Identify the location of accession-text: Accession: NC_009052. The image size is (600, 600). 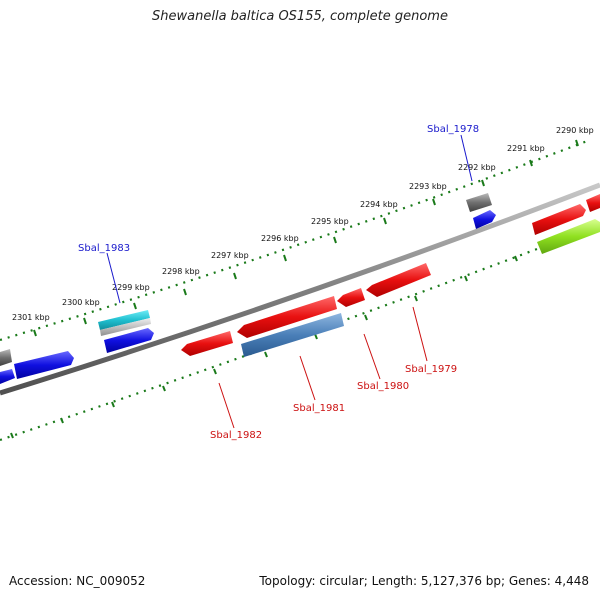
(77, 581).